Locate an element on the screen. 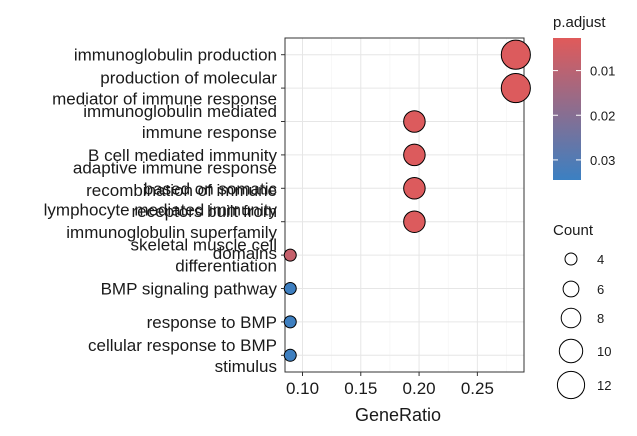  x-axis-title: GeneRatio is located at coordinates (398, 415).